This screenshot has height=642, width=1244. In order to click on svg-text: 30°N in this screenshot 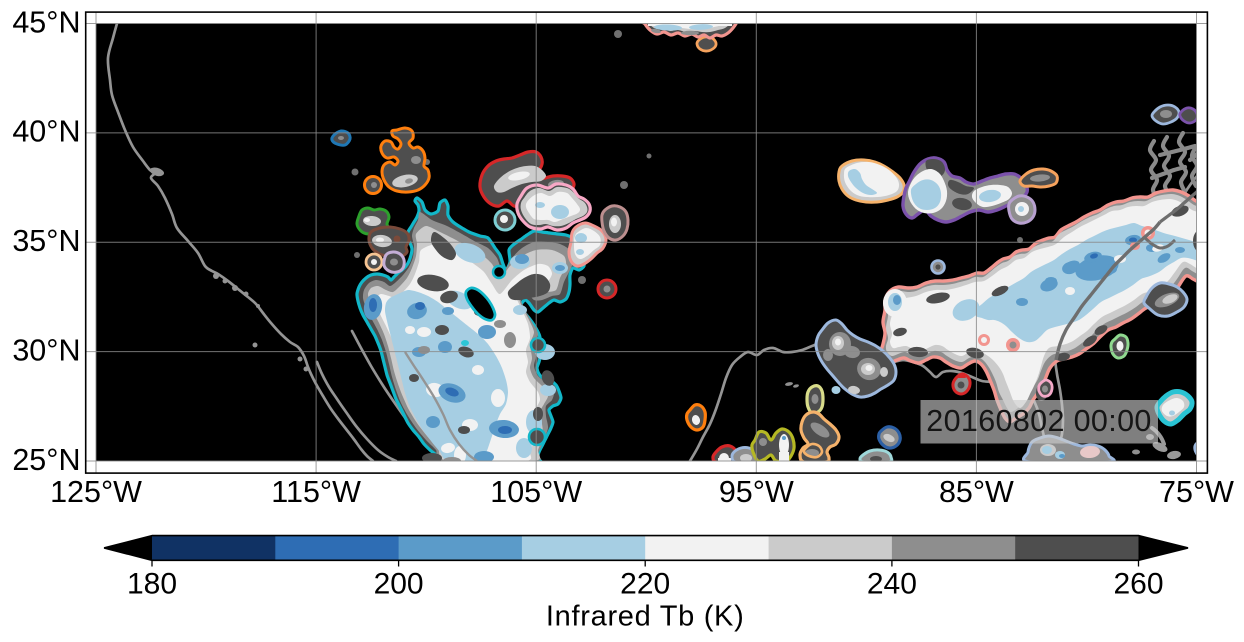, I will do `click(46, 350)`.